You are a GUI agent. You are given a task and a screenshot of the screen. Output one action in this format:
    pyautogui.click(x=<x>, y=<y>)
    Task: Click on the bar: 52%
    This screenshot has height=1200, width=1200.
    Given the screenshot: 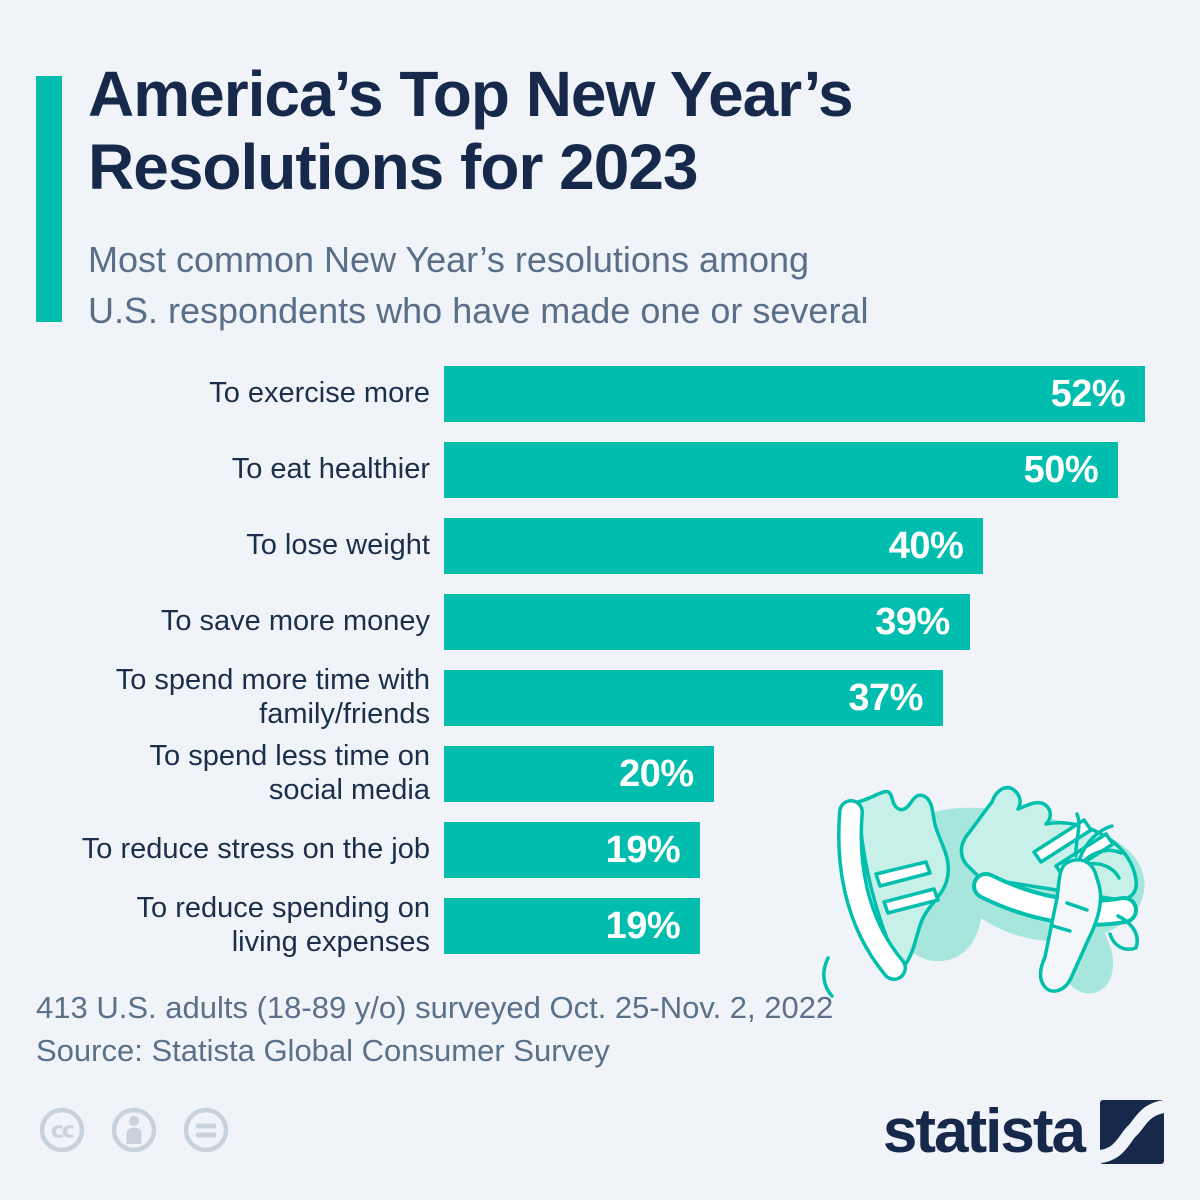 What is the action you would take?
    pyautogui.click(x=795, y=394)
    